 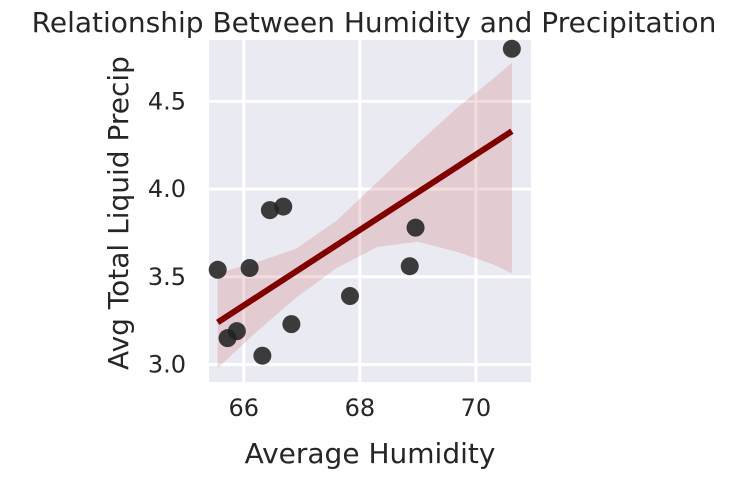 What do you see at coordinates (167, 364) in the screenshot?
I see `y-tick-label: 3.0` at bounding box center [167, 364].